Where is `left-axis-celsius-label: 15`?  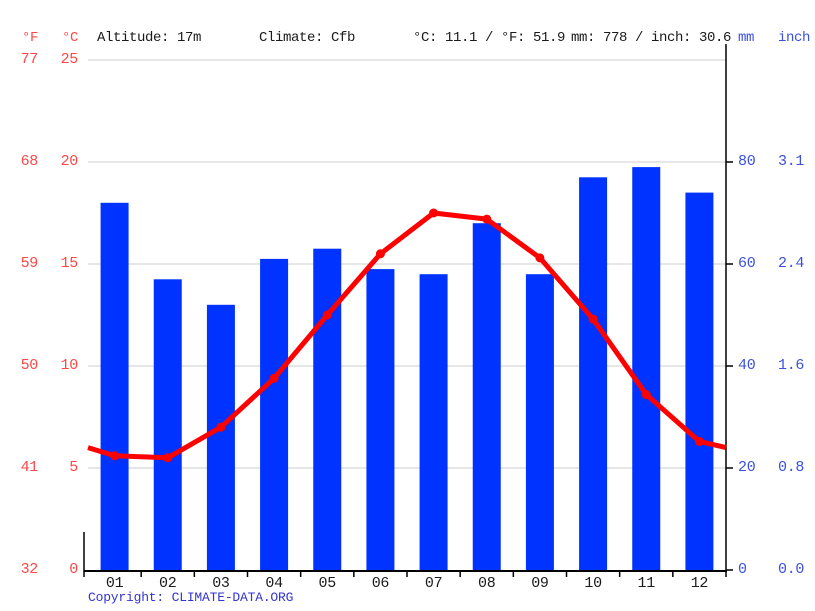 left-axis-celsius-label: 15 is located at coordinates (69, 263).